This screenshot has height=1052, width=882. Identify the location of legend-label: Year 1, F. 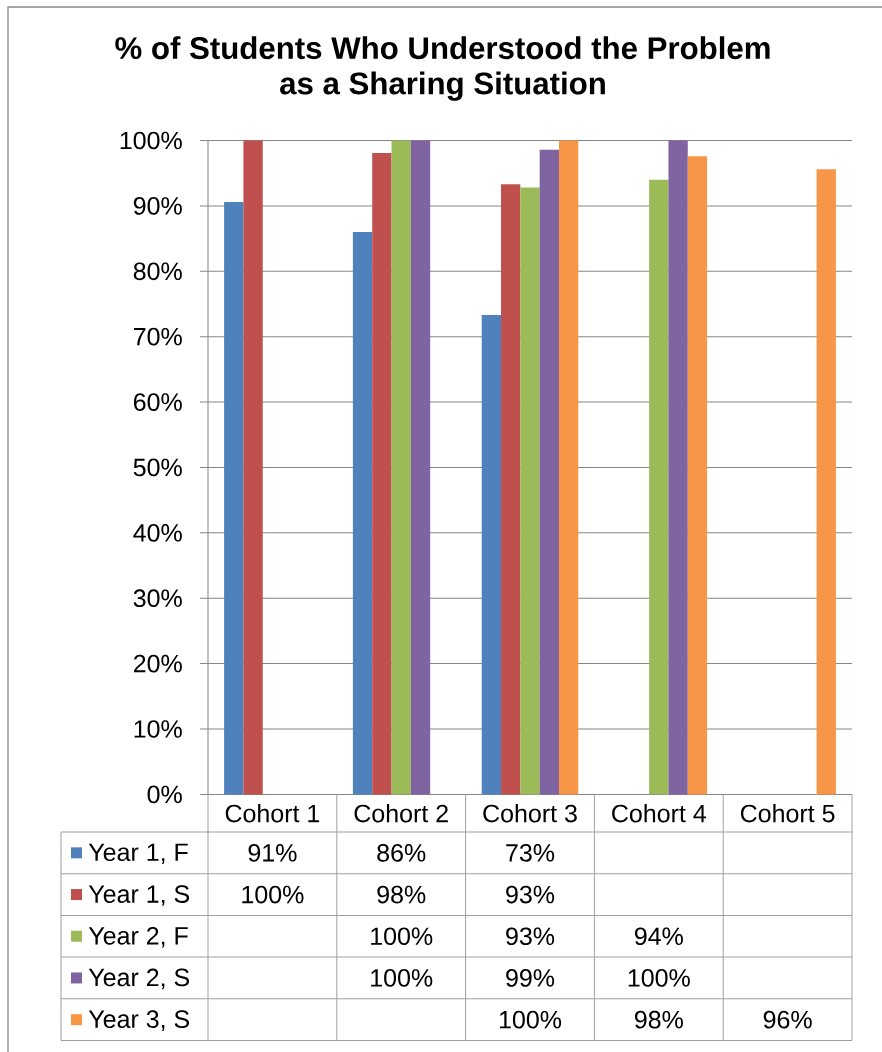
(138, 854).